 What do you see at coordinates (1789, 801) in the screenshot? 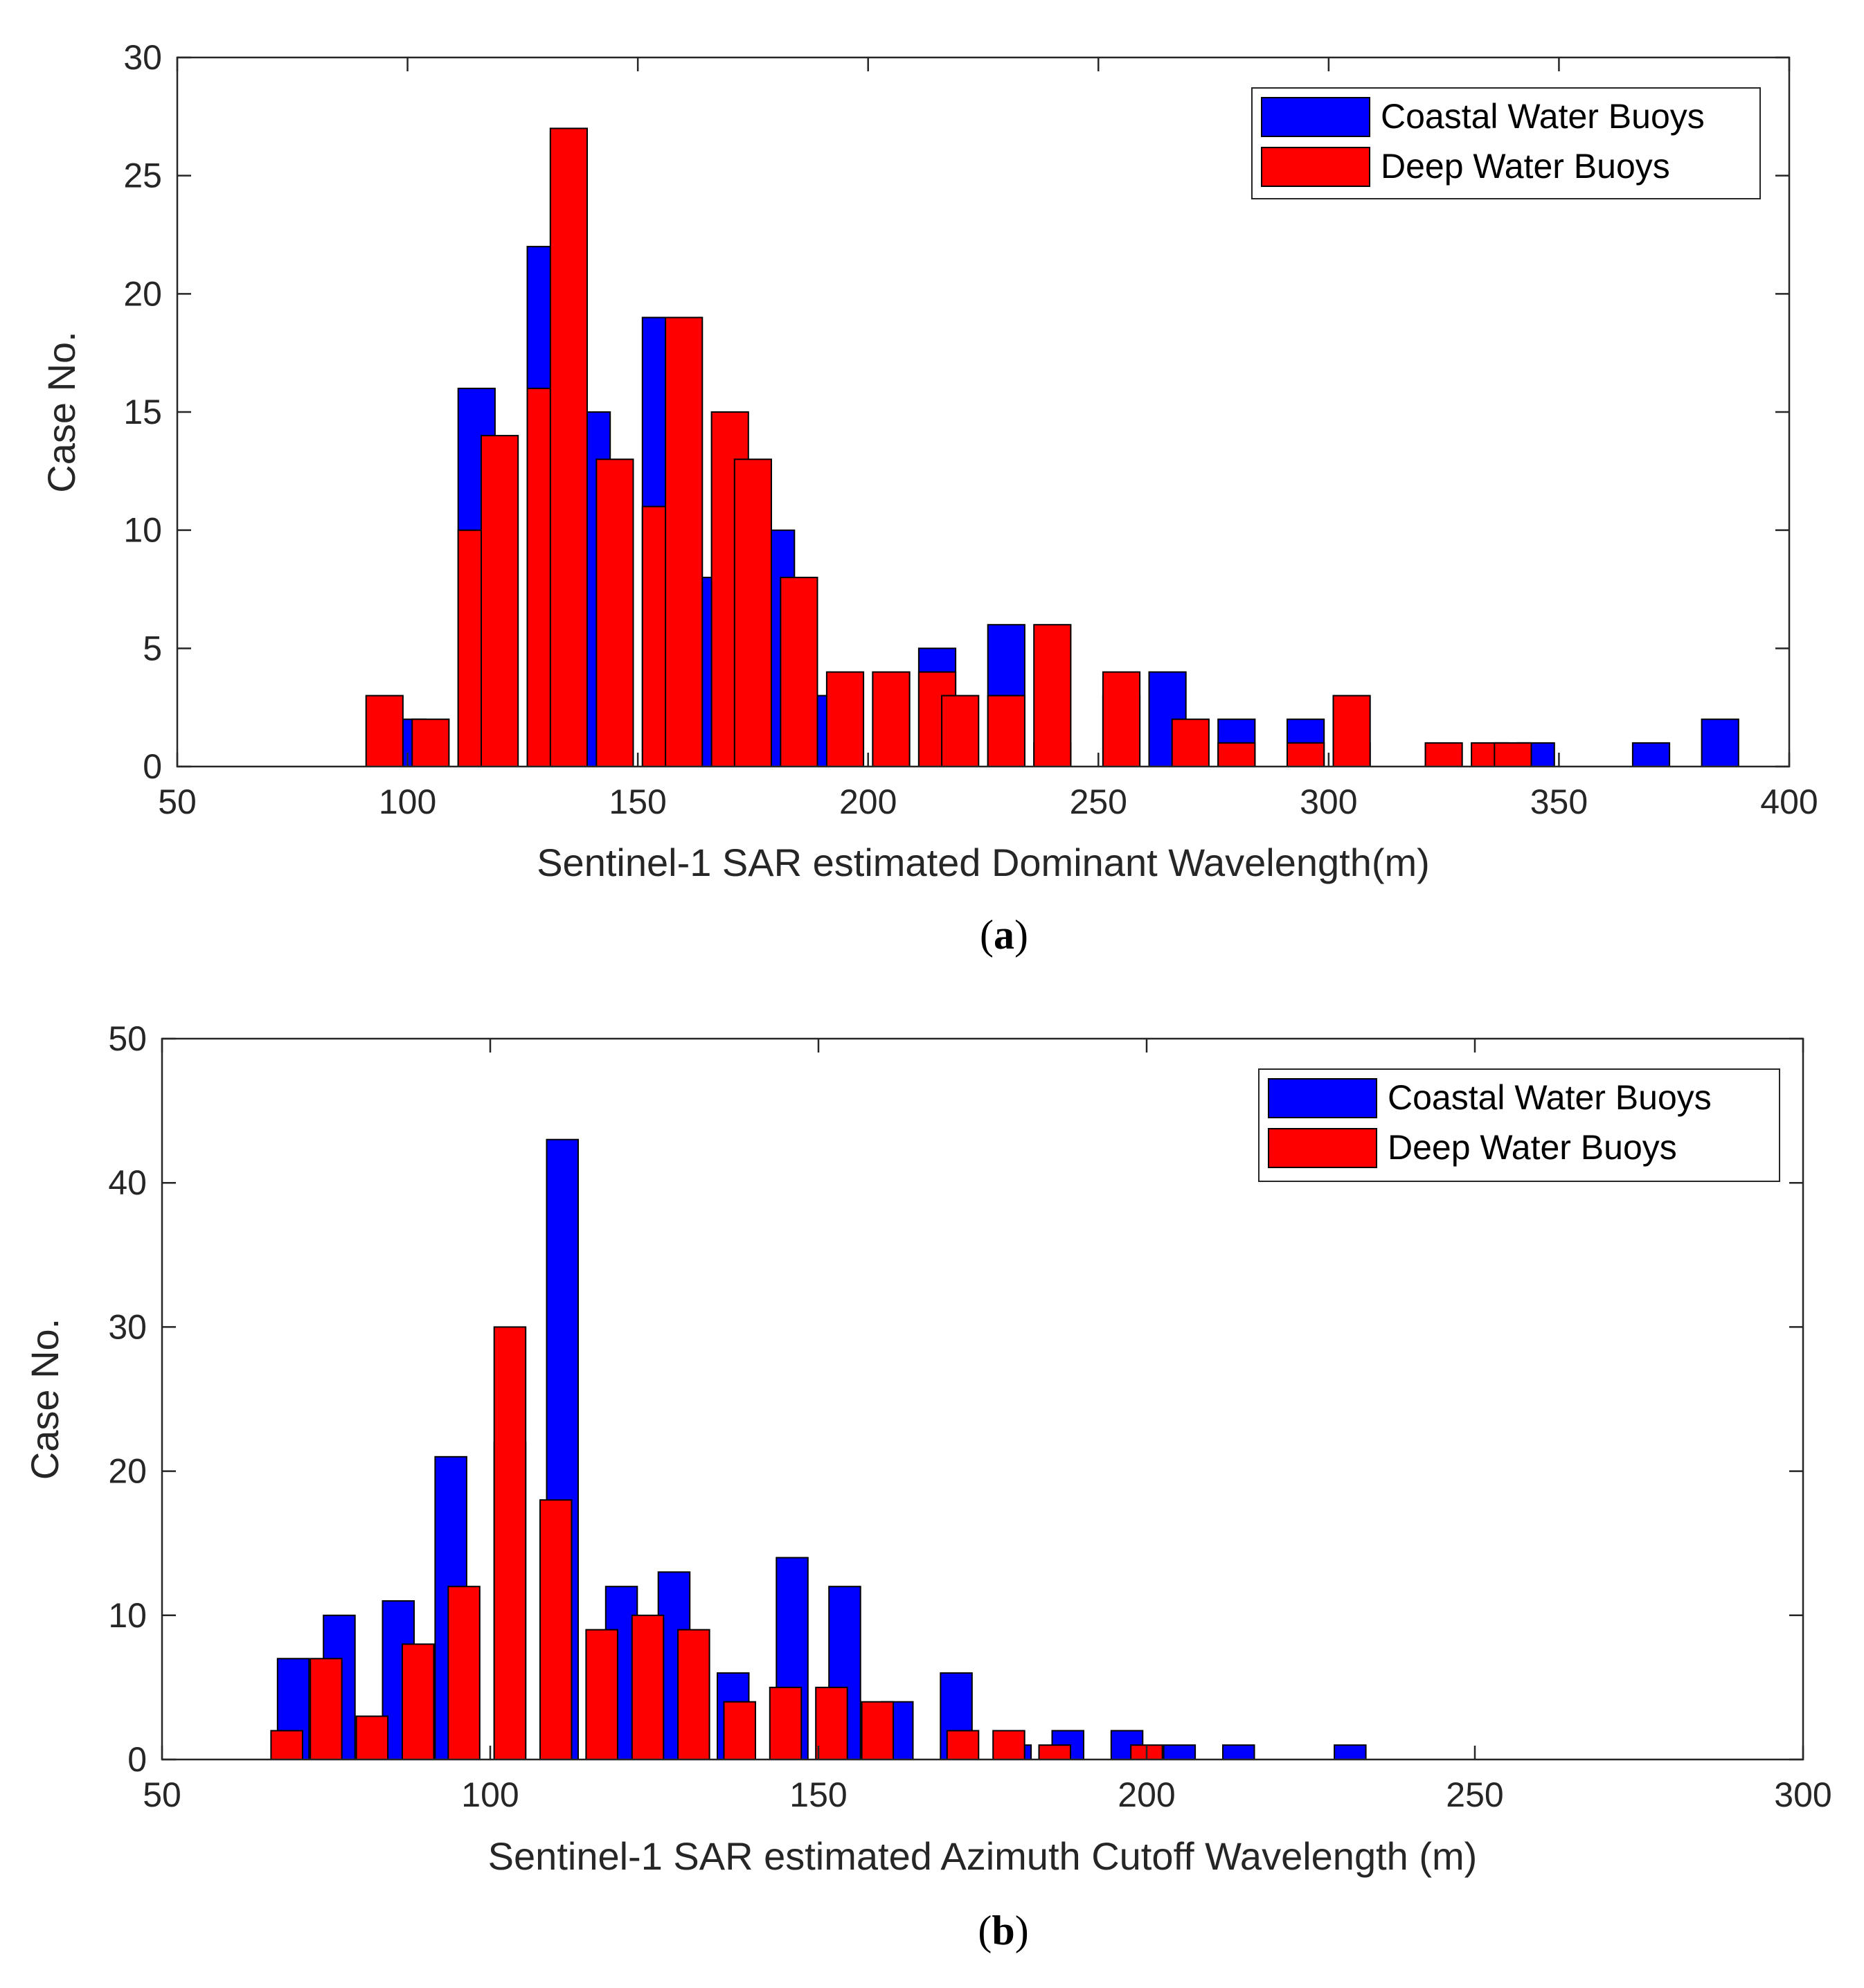
I see `x-tick-label: 400` at bounding box center [1789, 801].